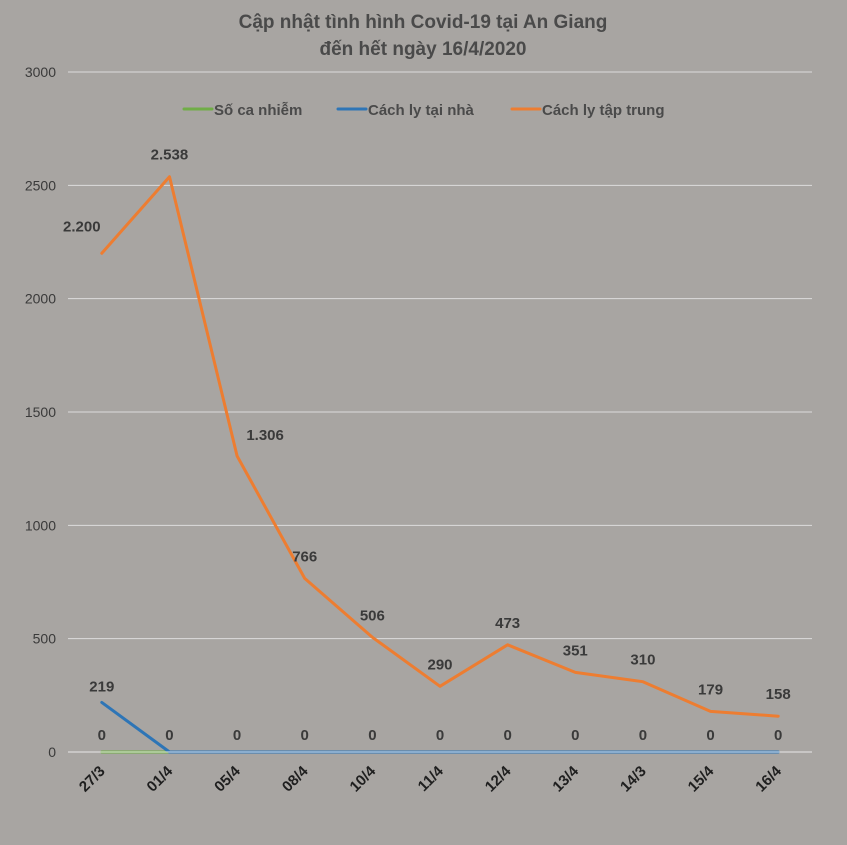  What do you see at coordinates (439, 664) in the screenshot?
I see `data-label: 290` at bounding box center [439, 664].